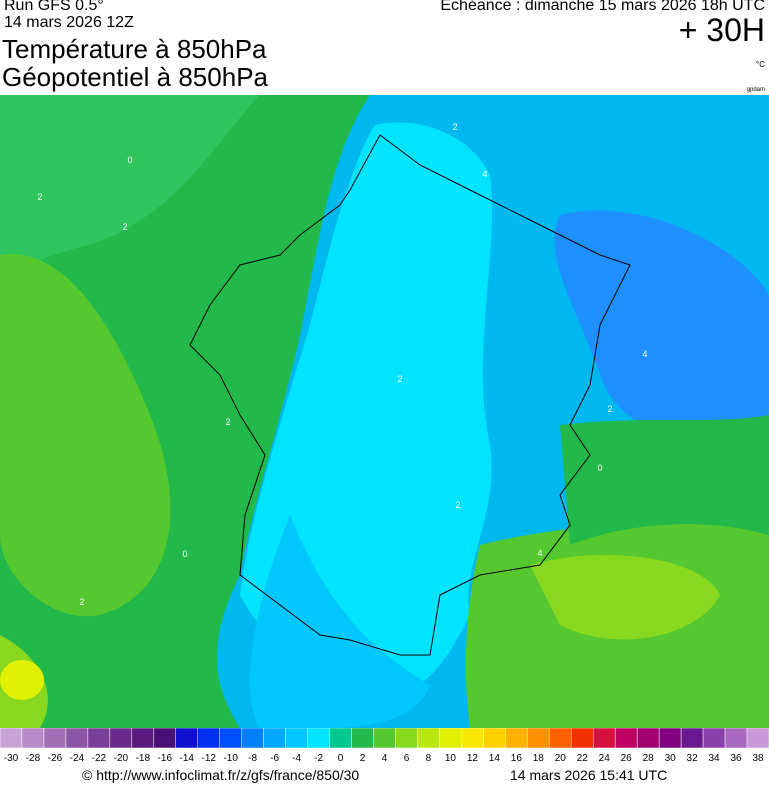  I want to click on colorbar-label: 32, so click(693, 758).